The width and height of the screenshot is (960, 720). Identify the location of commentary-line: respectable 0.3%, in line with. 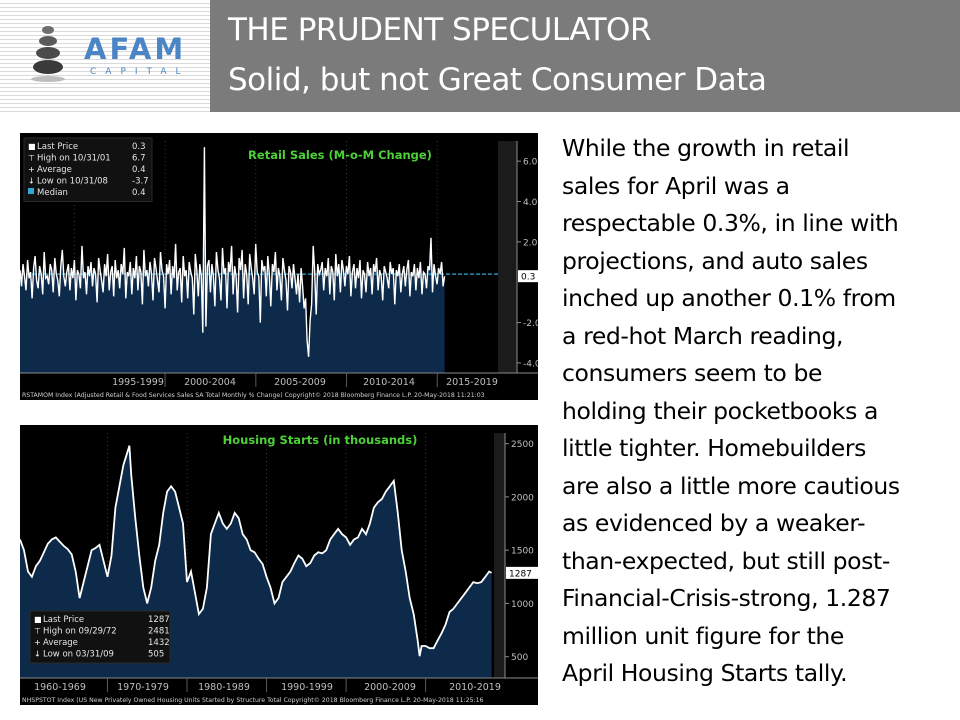
(730, 223).